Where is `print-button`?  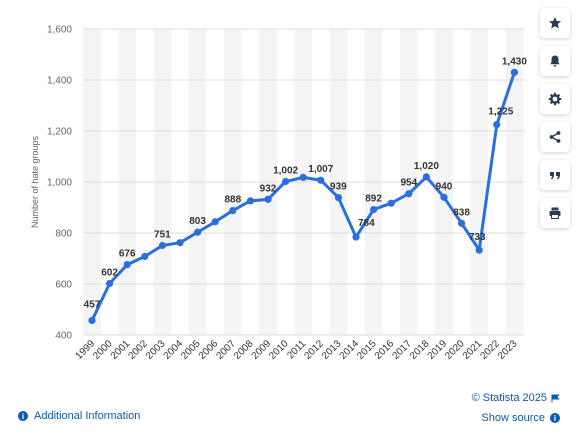 print-button is located at coordinates (555, 213).